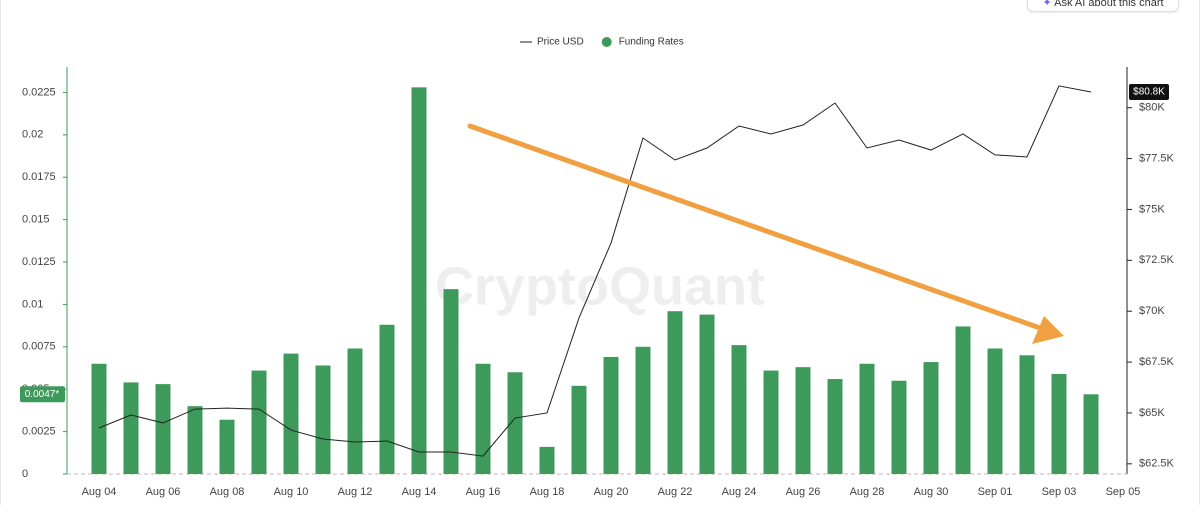 This screenshot has width=1200, height=505. I want to click on x-tick-label: Aug 10, so click(291, 492).